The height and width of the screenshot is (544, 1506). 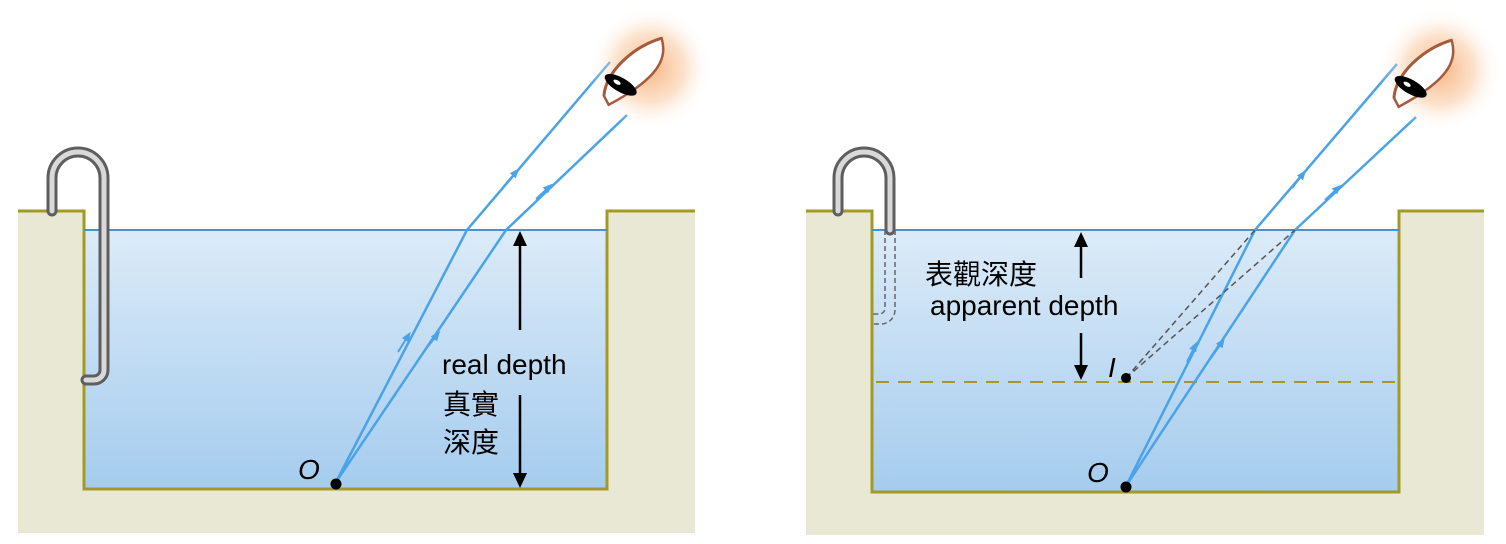 What do you see at coordinates (504, 364) in the screenshot?
I see `left-depth-label-en: real depth` at bounding box center [504, 364].